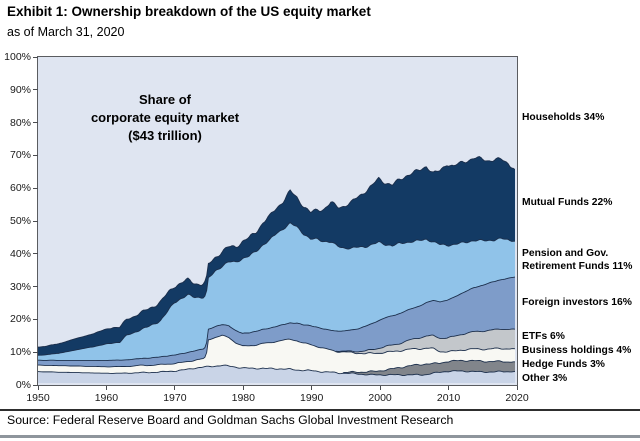  I want to click on exhibit-subtitle: as of March 31, 2020, so click(66, 32).